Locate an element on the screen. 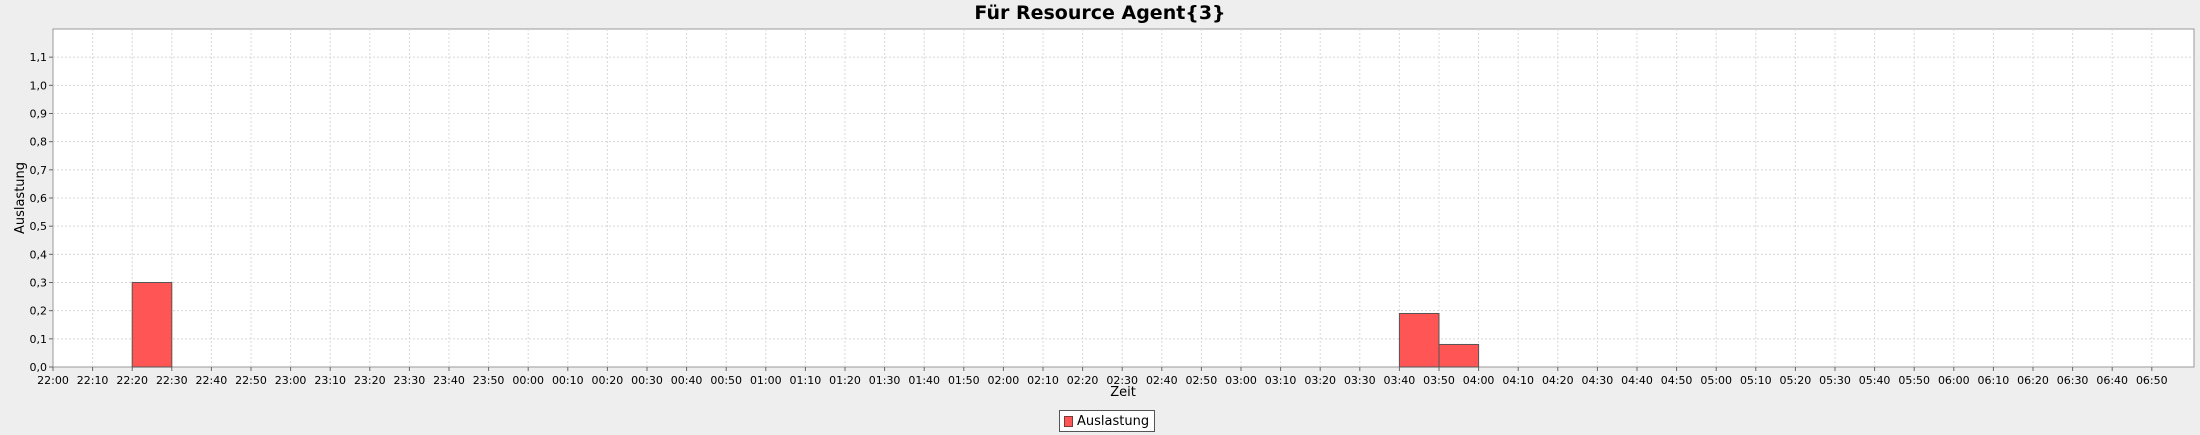 The image size is (2200, 435). x-tick-label: 03:20 is located at coordinates (1320, 380).